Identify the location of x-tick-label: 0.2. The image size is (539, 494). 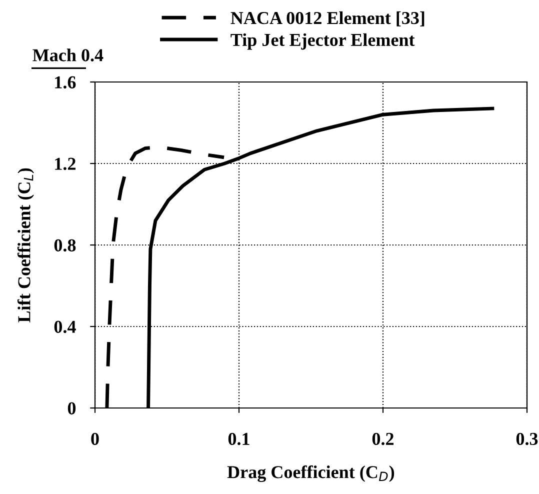
(383, 439).